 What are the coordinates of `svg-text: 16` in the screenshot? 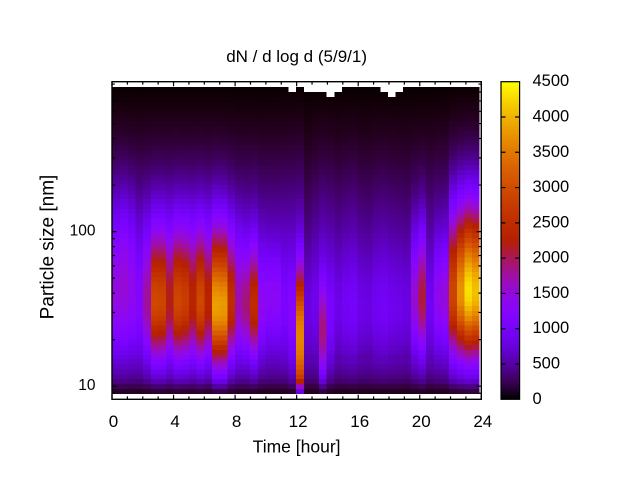 It's located at (359, 421).